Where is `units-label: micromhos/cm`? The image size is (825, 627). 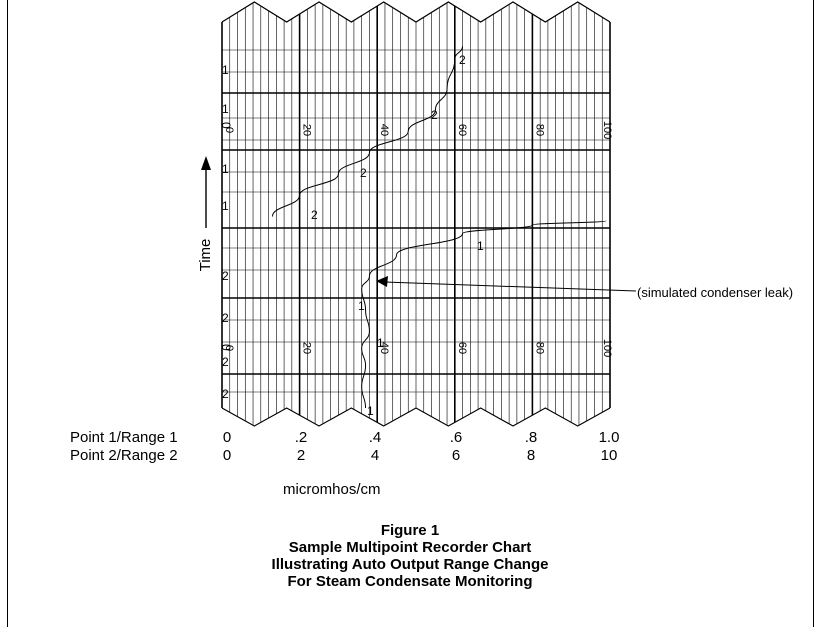
units-label: micromhos/cm is located at coordinates (332, 489).